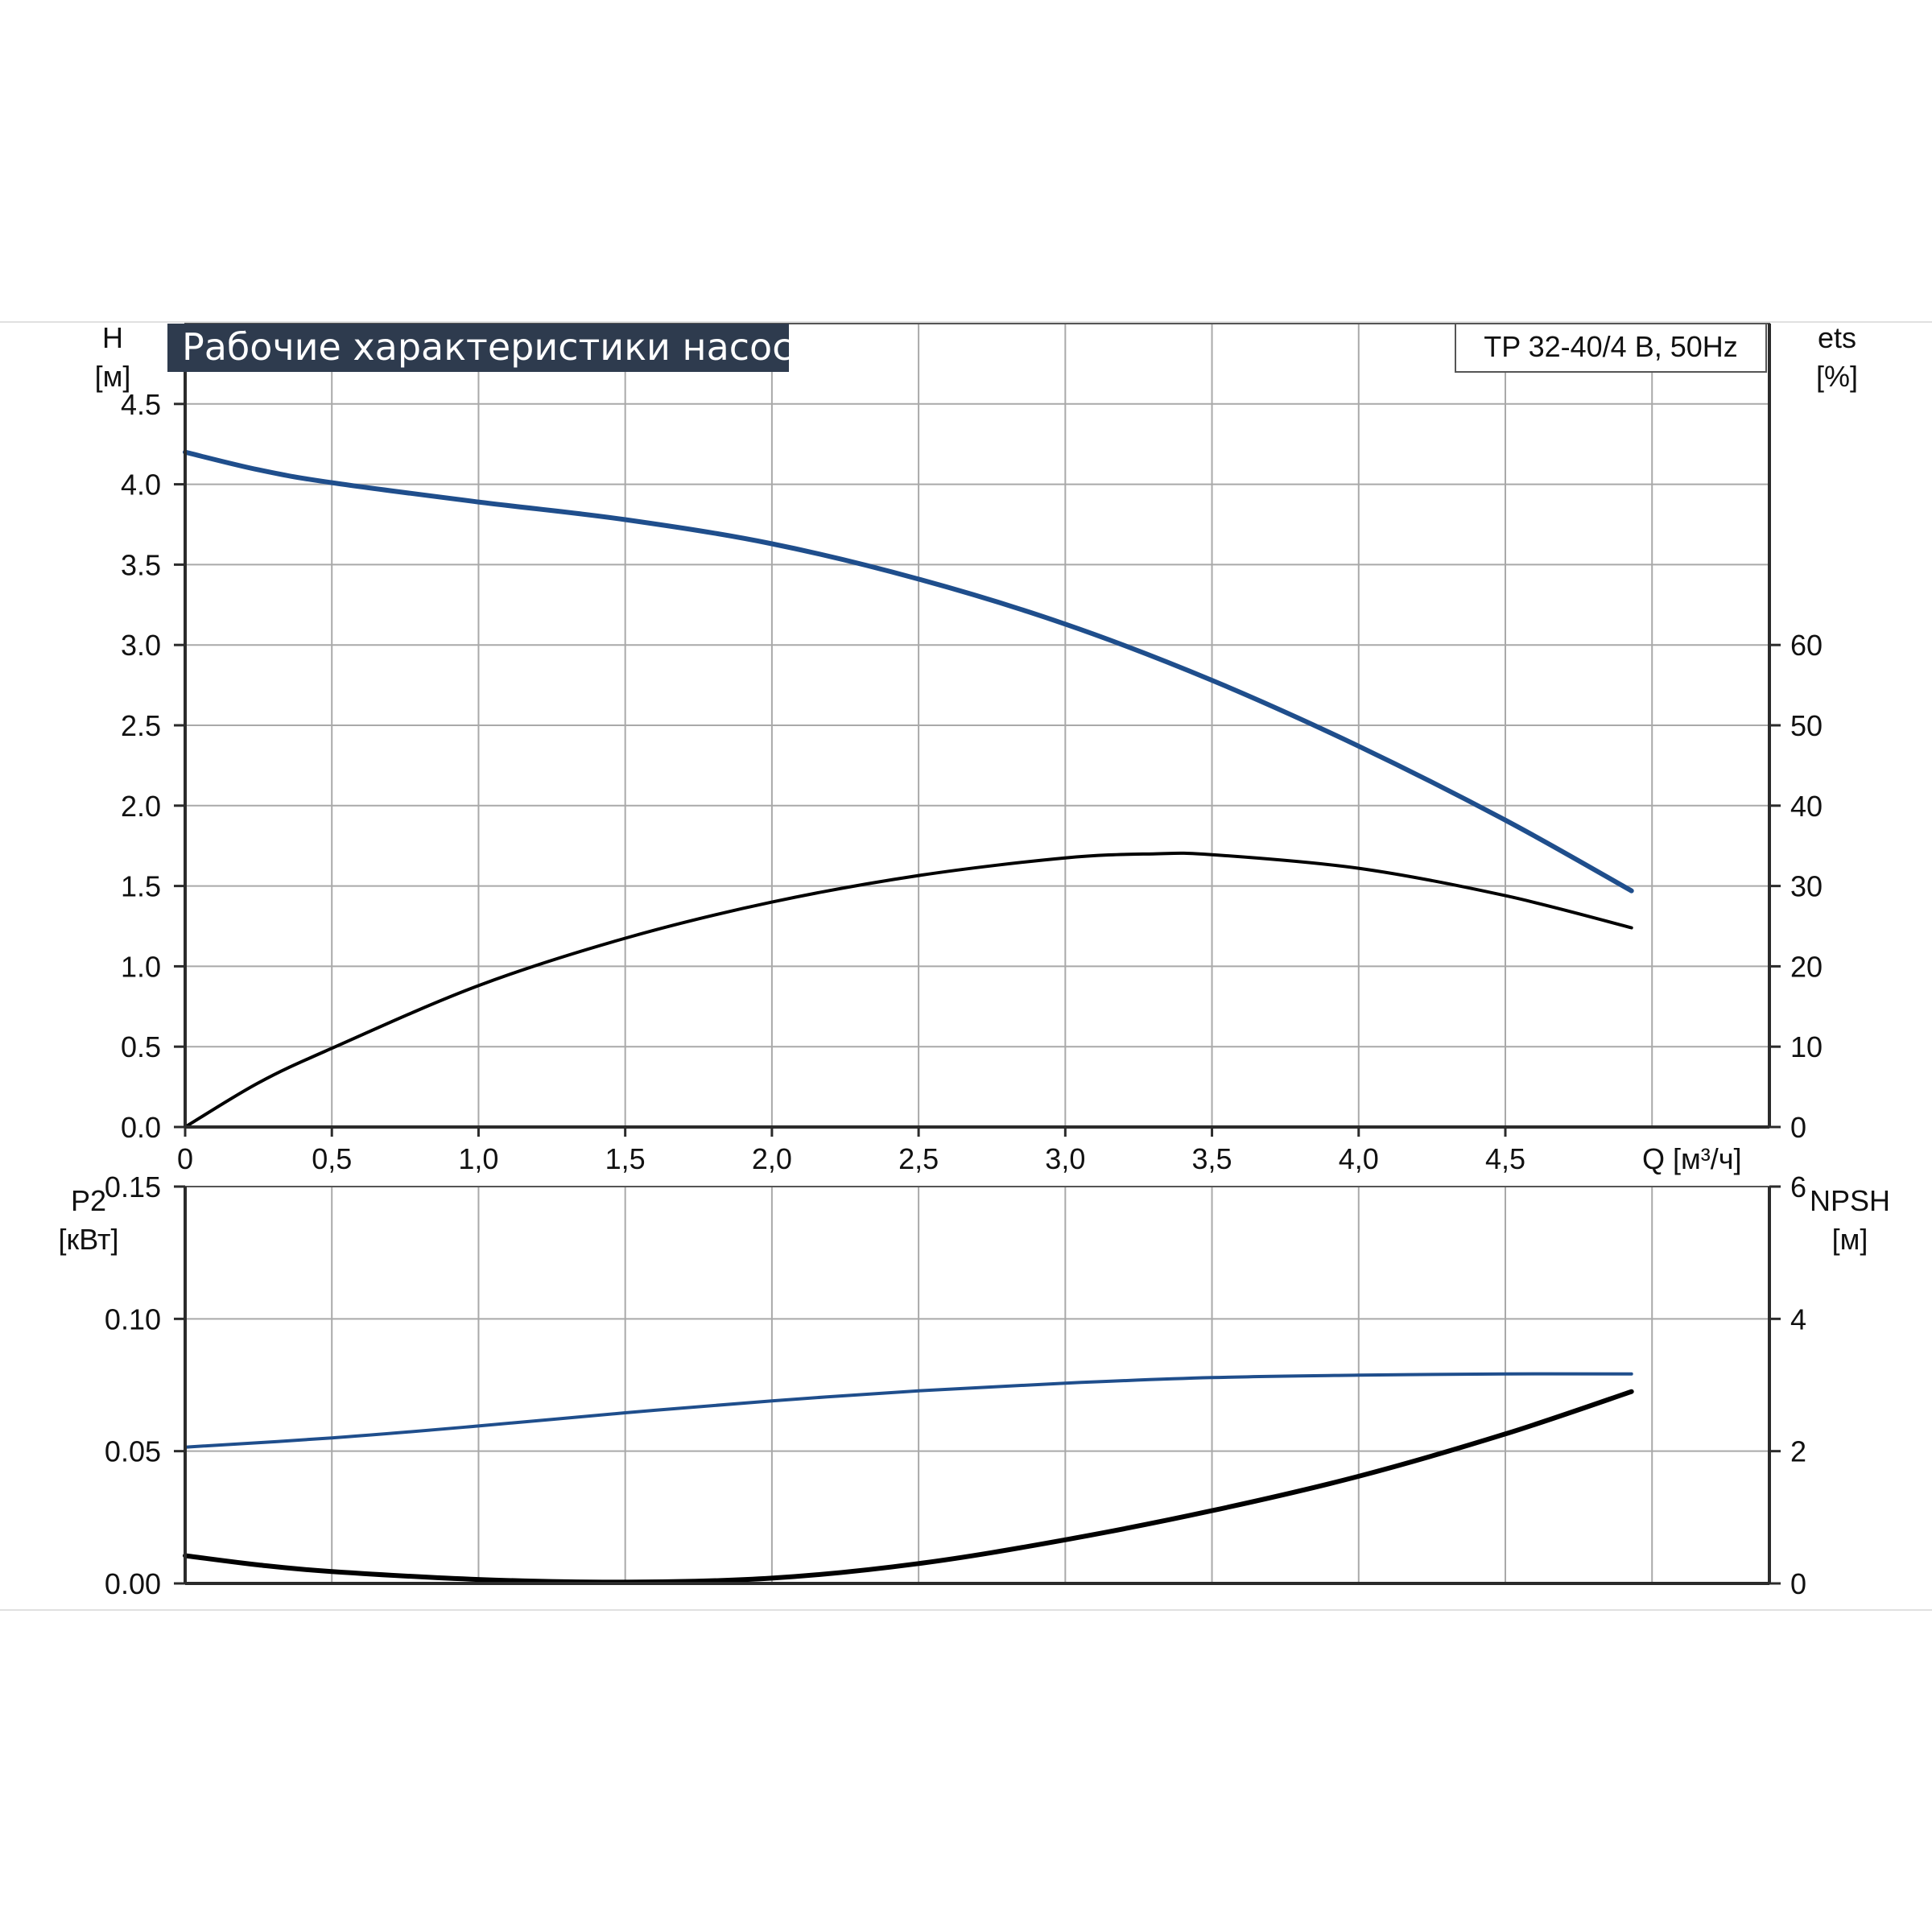 The height and width of the screenshot is (1932, 1932). What do you see at coordinates (1806, 886) in the screenshot?
I see `eta-tick-label: 30` at bounding box center [1806, 886].